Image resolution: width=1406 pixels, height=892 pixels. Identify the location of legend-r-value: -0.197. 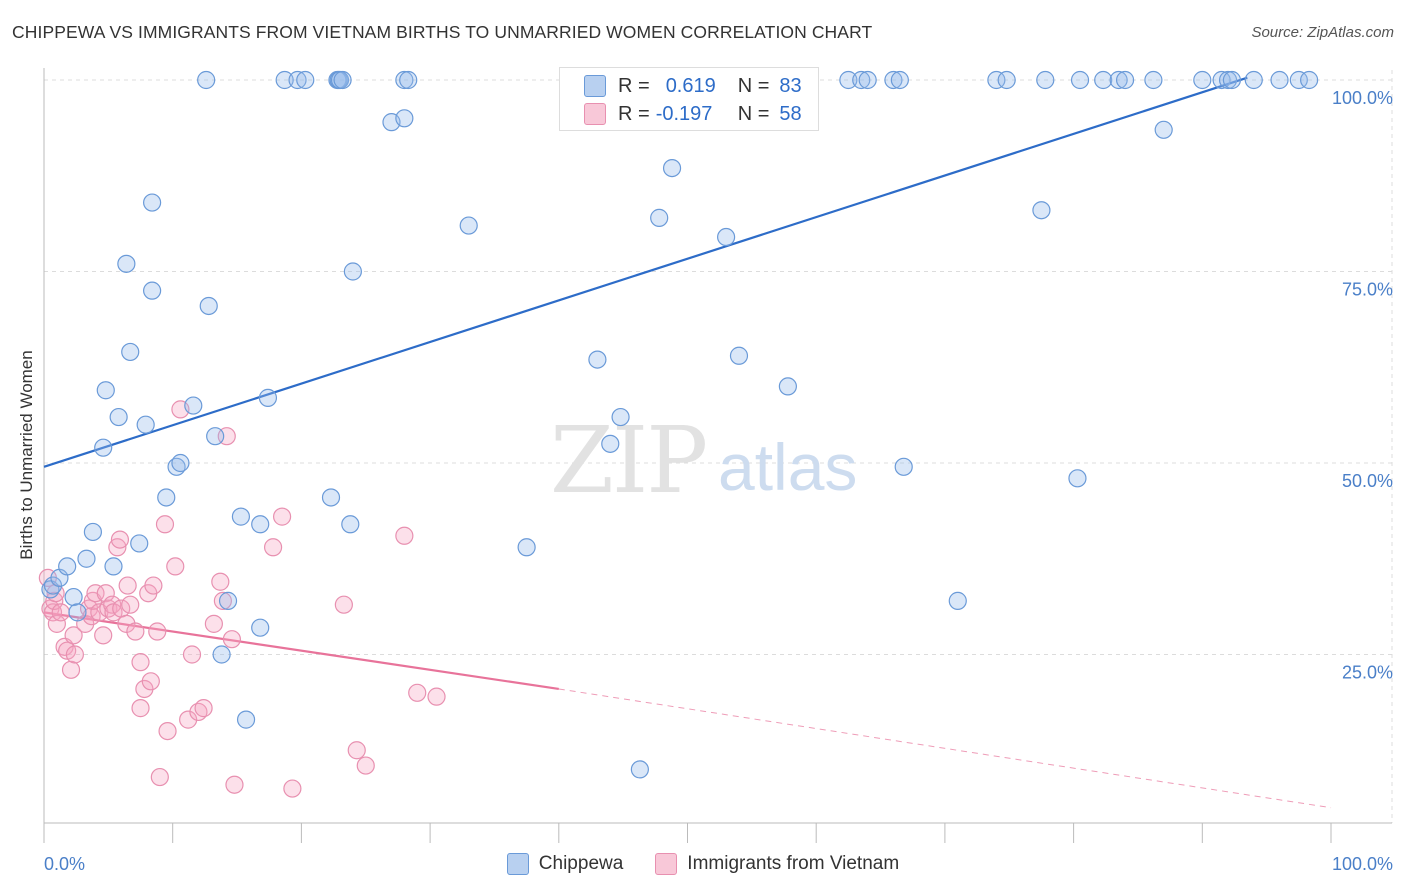
(684, 113).